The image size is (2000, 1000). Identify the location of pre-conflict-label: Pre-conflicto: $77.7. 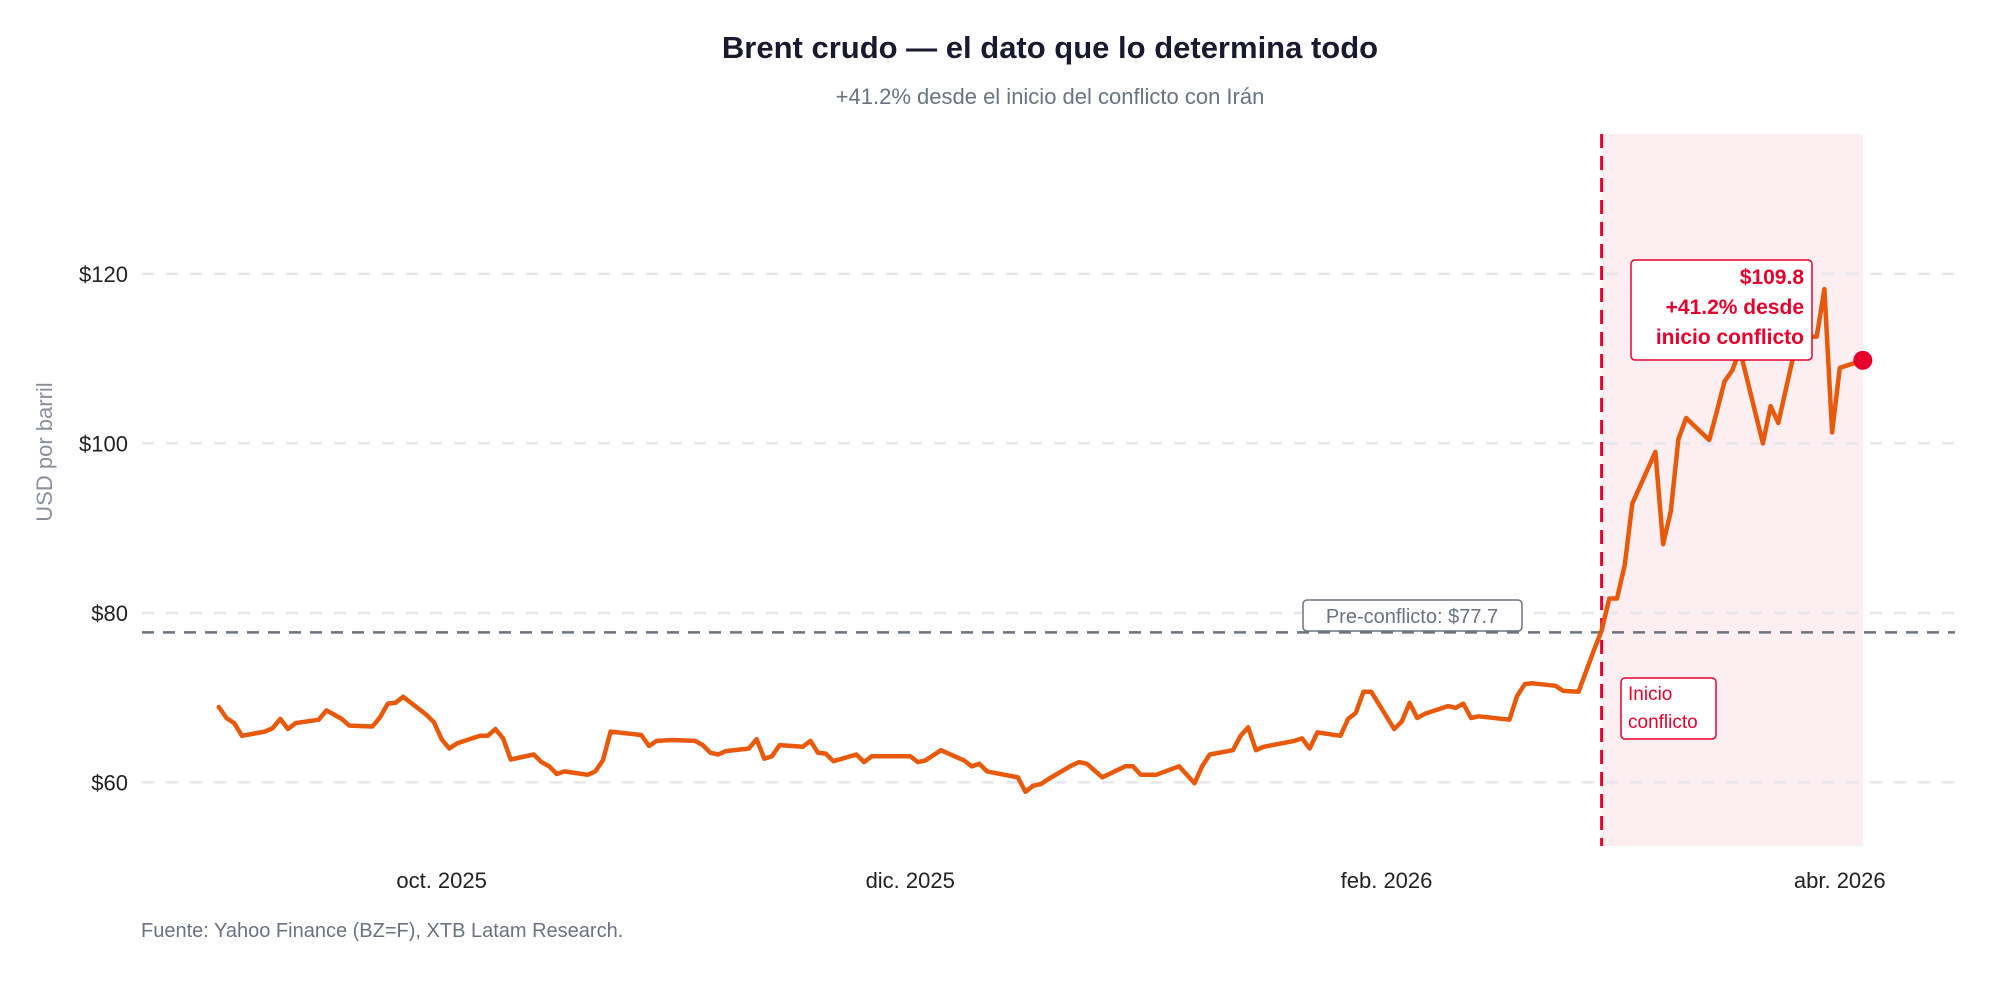
(1412, 617).